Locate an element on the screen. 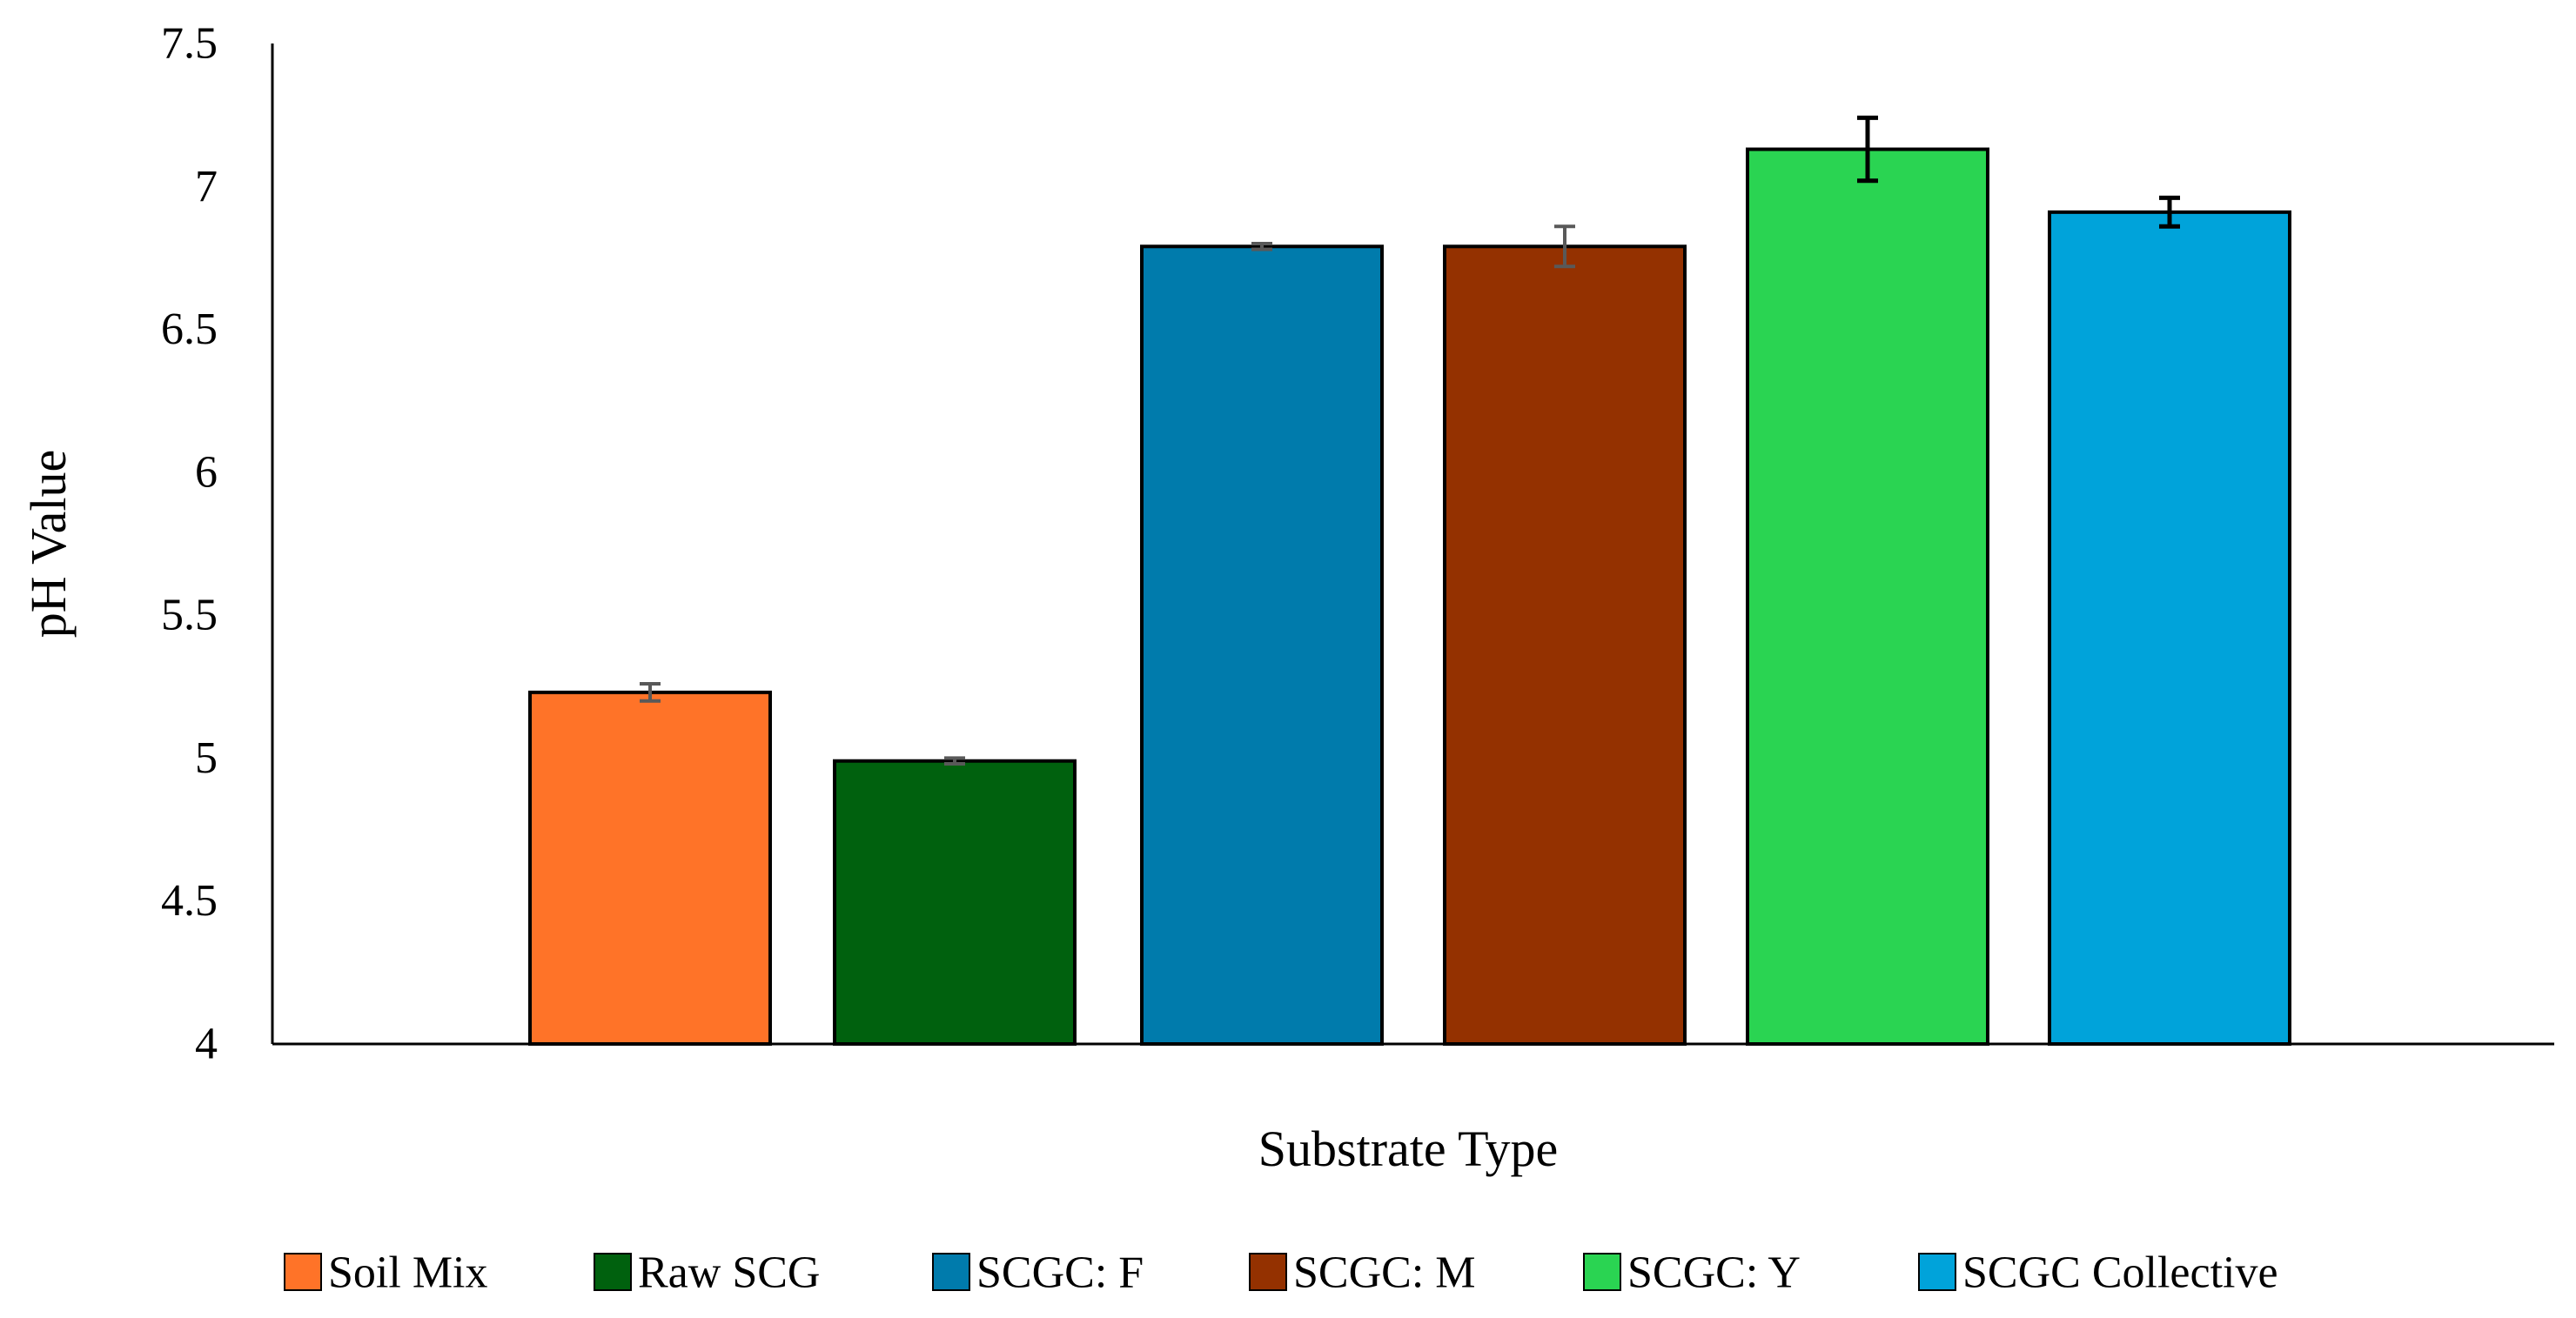 This screenshot has height=1318, width=2576. y-axis-title: pH Value is located at coordinates (49, 544).